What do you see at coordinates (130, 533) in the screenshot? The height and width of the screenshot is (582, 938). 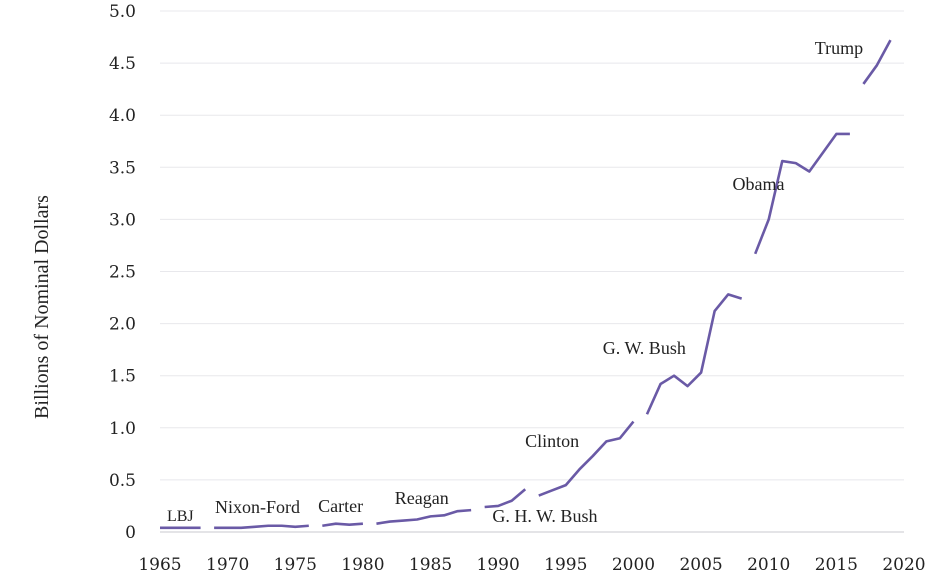 I see `y-tick-label: 0` at bounding box center [130, 533].